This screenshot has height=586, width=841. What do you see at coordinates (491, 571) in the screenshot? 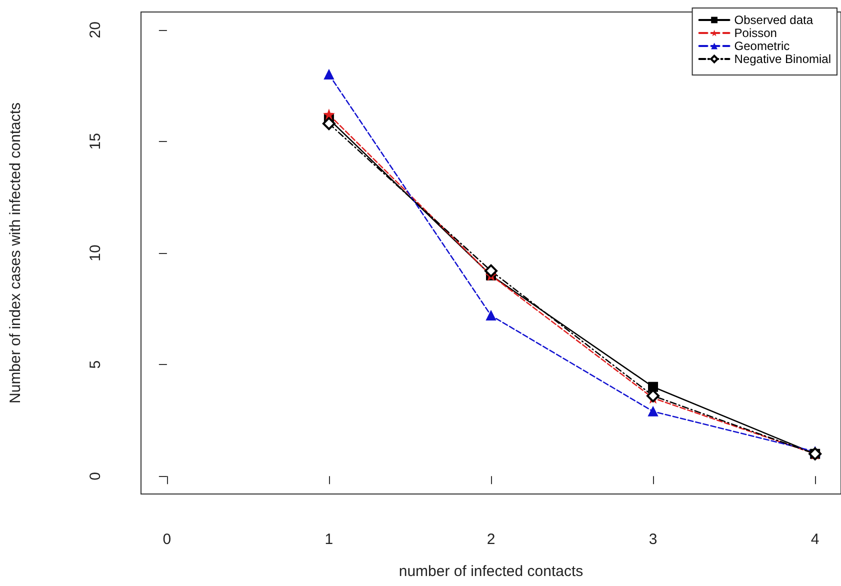
I see `x-axis-title: number of infected contacts` at bounding box center [491, 571].